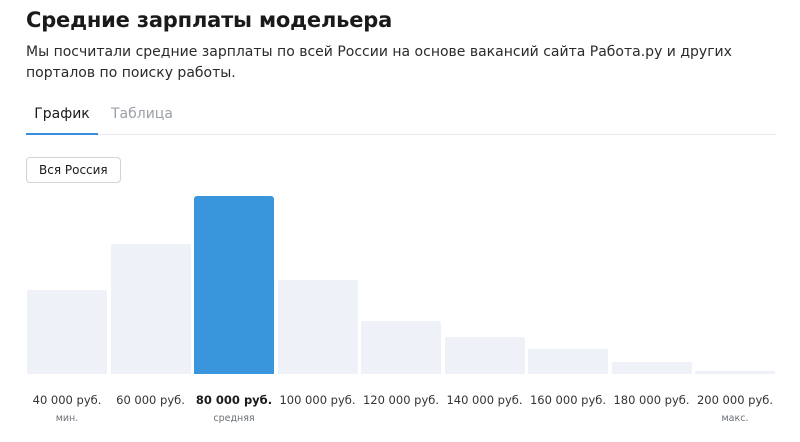  What do you see at coordinates (62, 118) in the screenshot?
I see `tab-graph: График` at bounding box center [62, 118].